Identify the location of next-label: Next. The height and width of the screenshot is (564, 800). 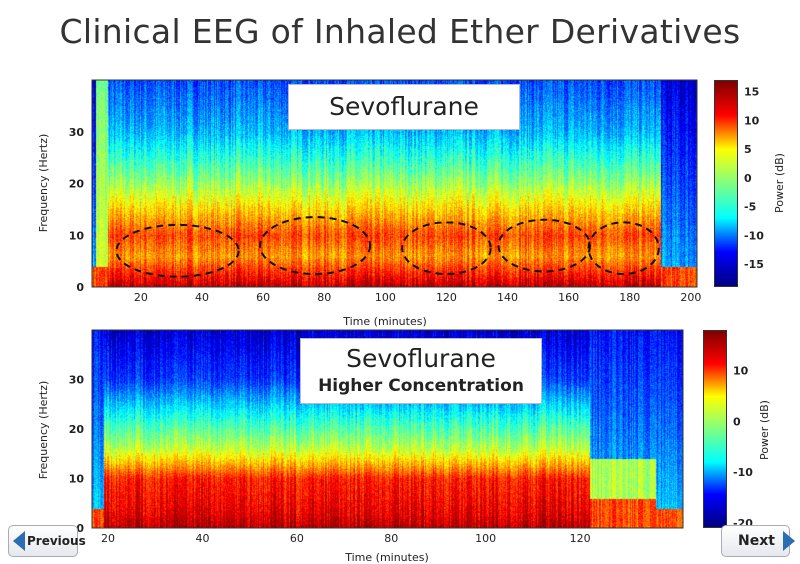
(756, 541).